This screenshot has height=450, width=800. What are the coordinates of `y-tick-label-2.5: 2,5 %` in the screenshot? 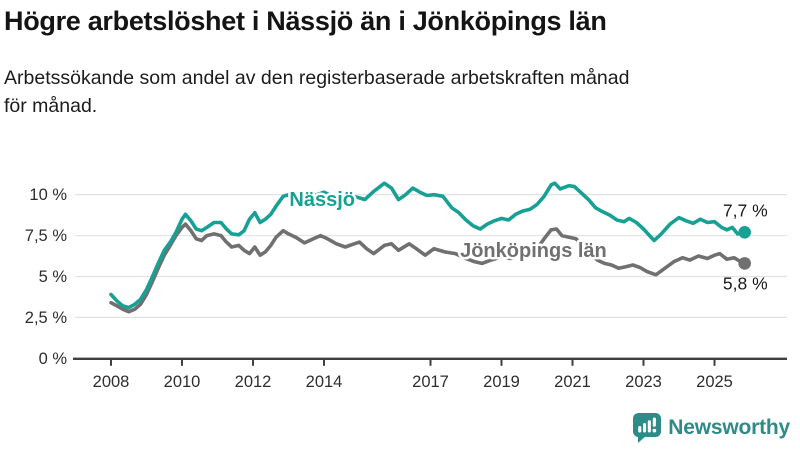 It's located at (46, 318).